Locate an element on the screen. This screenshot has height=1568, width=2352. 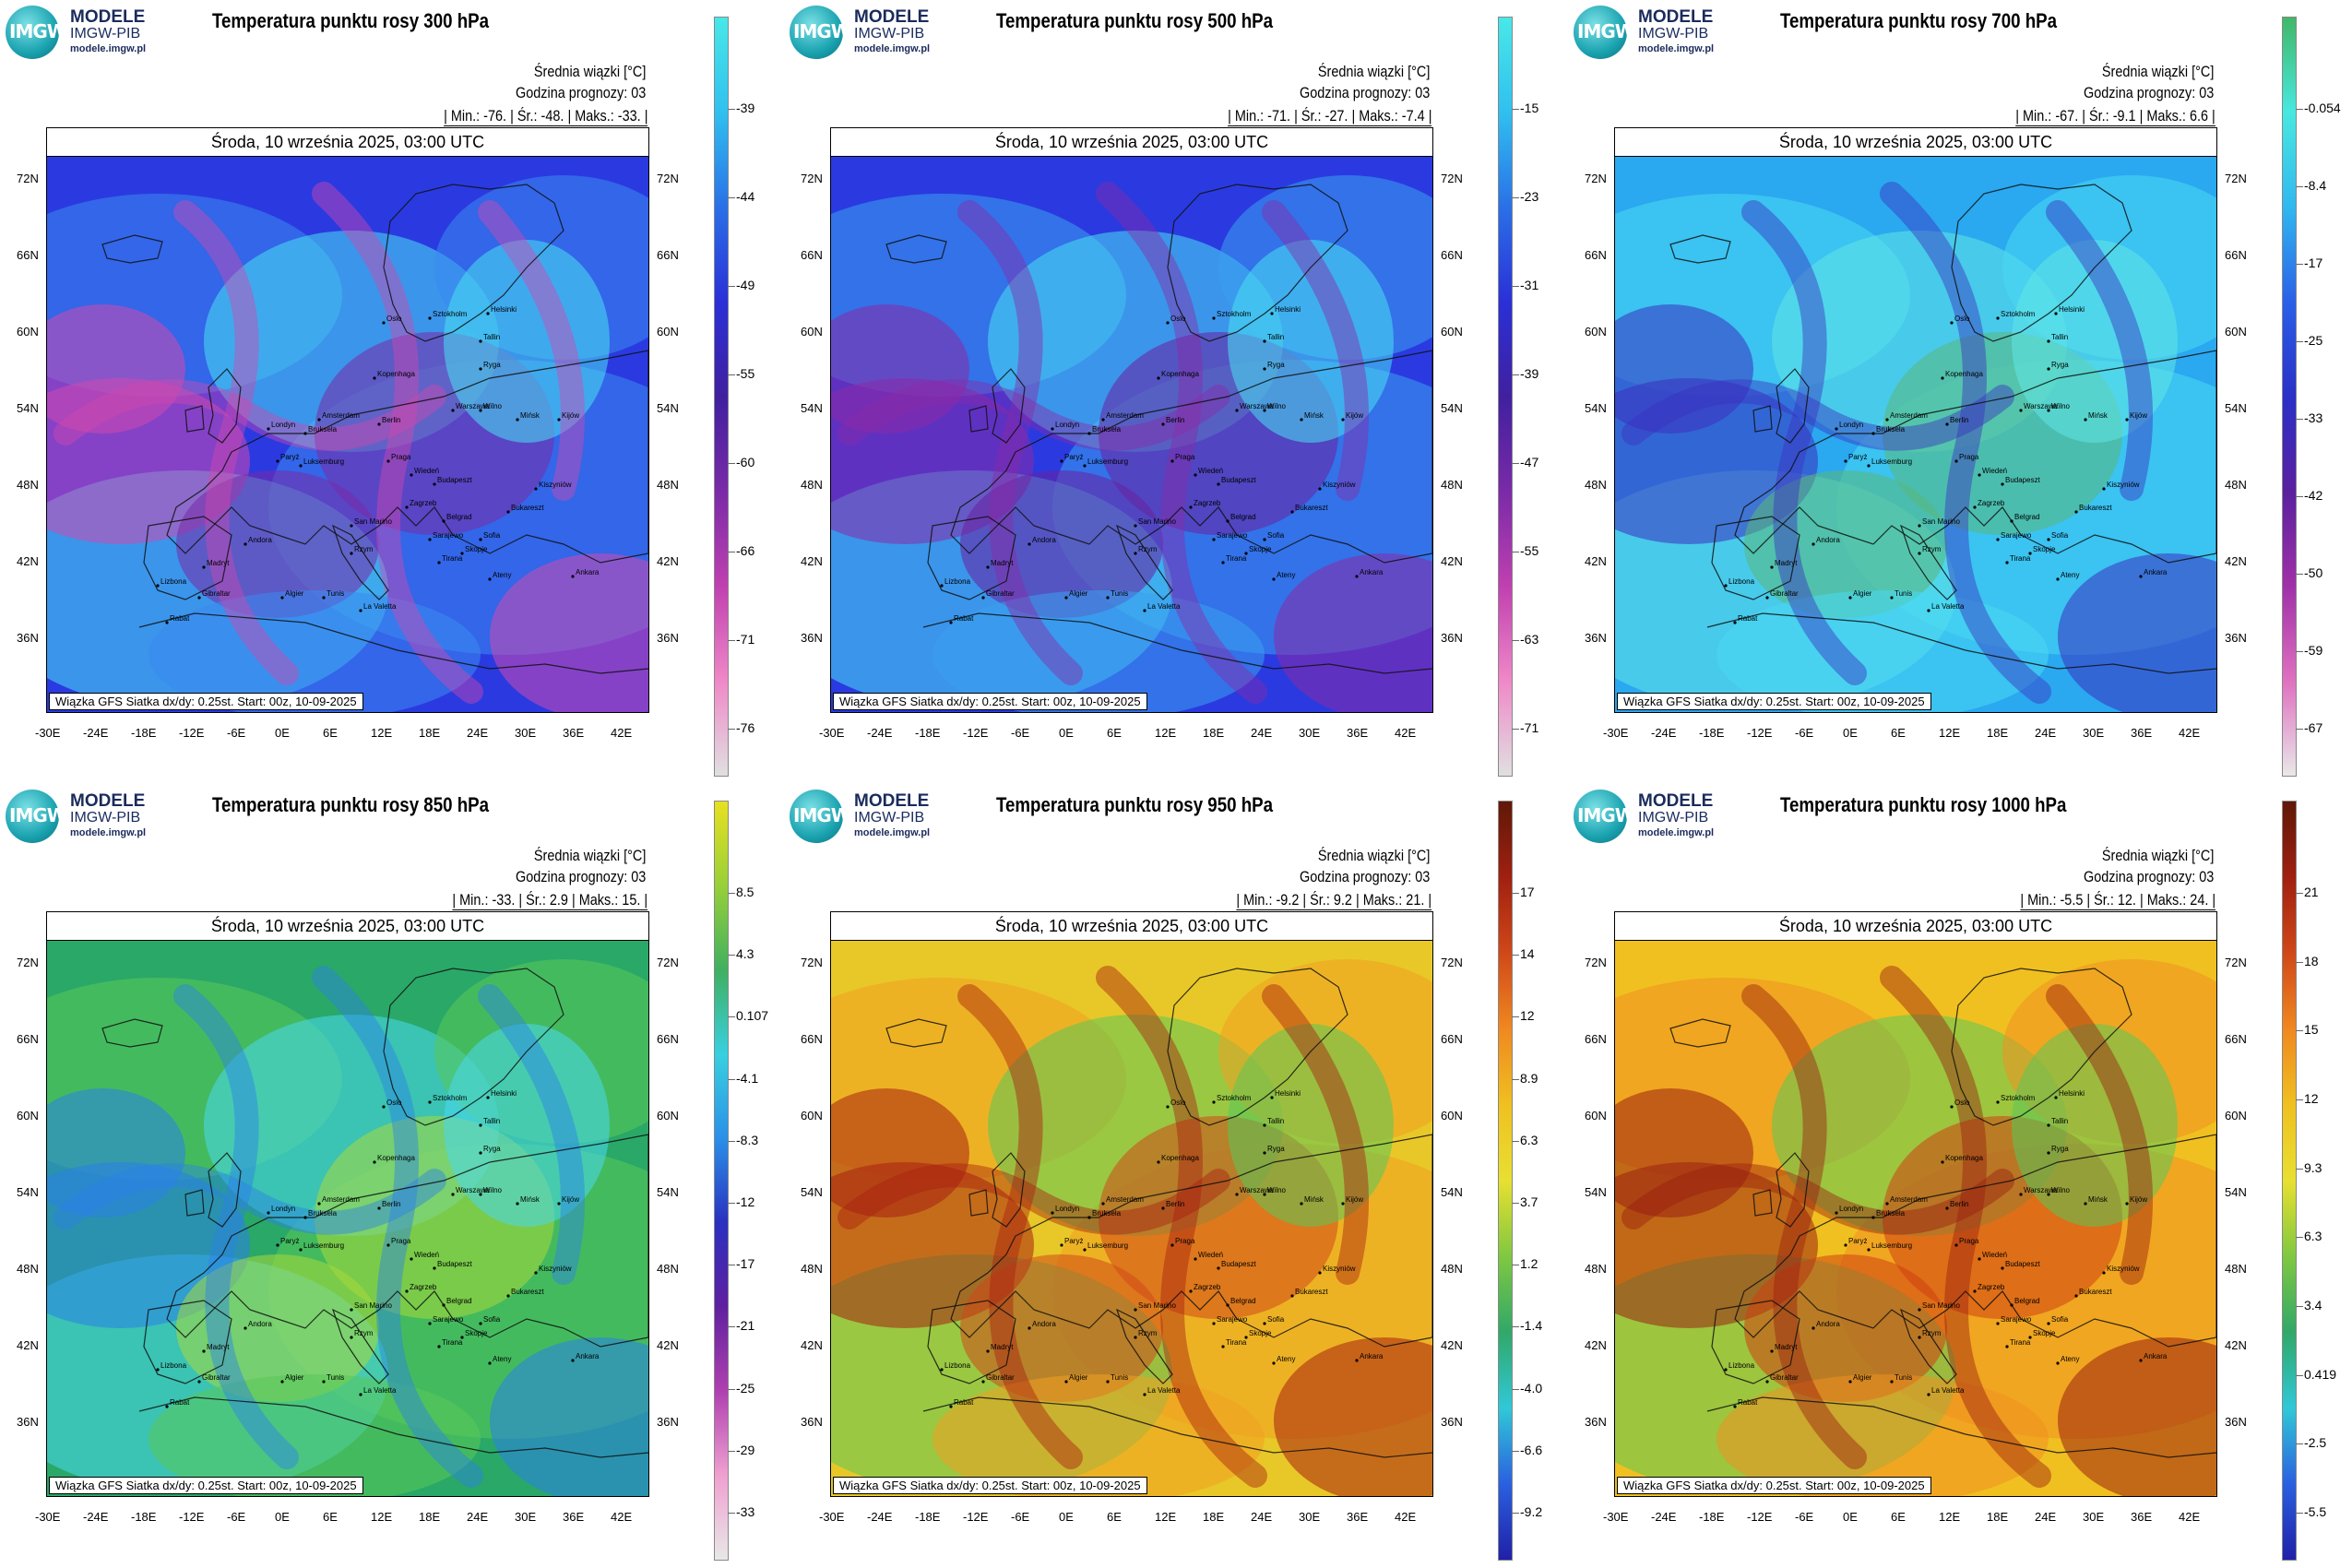
imgw-logo-icon: IMGW is located at coordinates (1604, 816).